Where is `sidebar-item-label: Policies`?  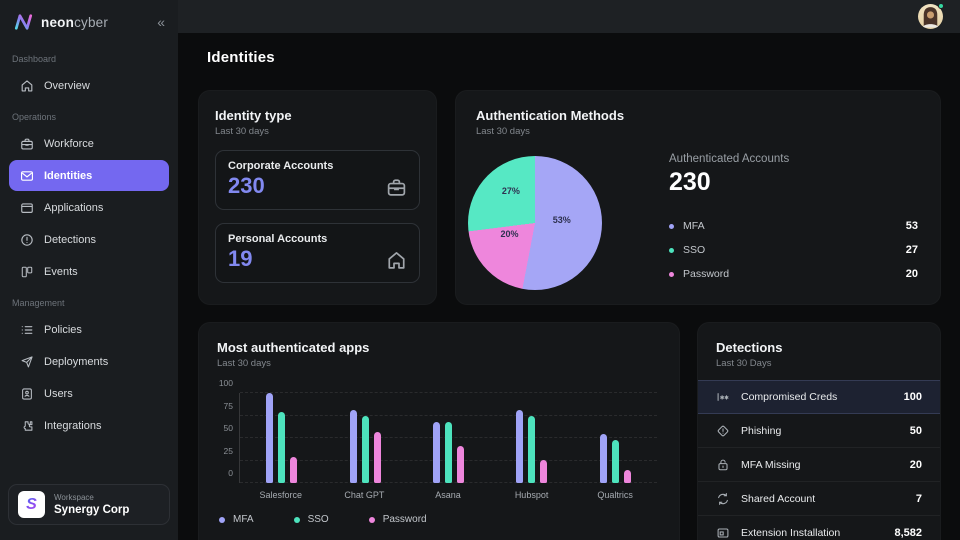 sidebar-item-label: Policies is located at coordinates (63, 329).